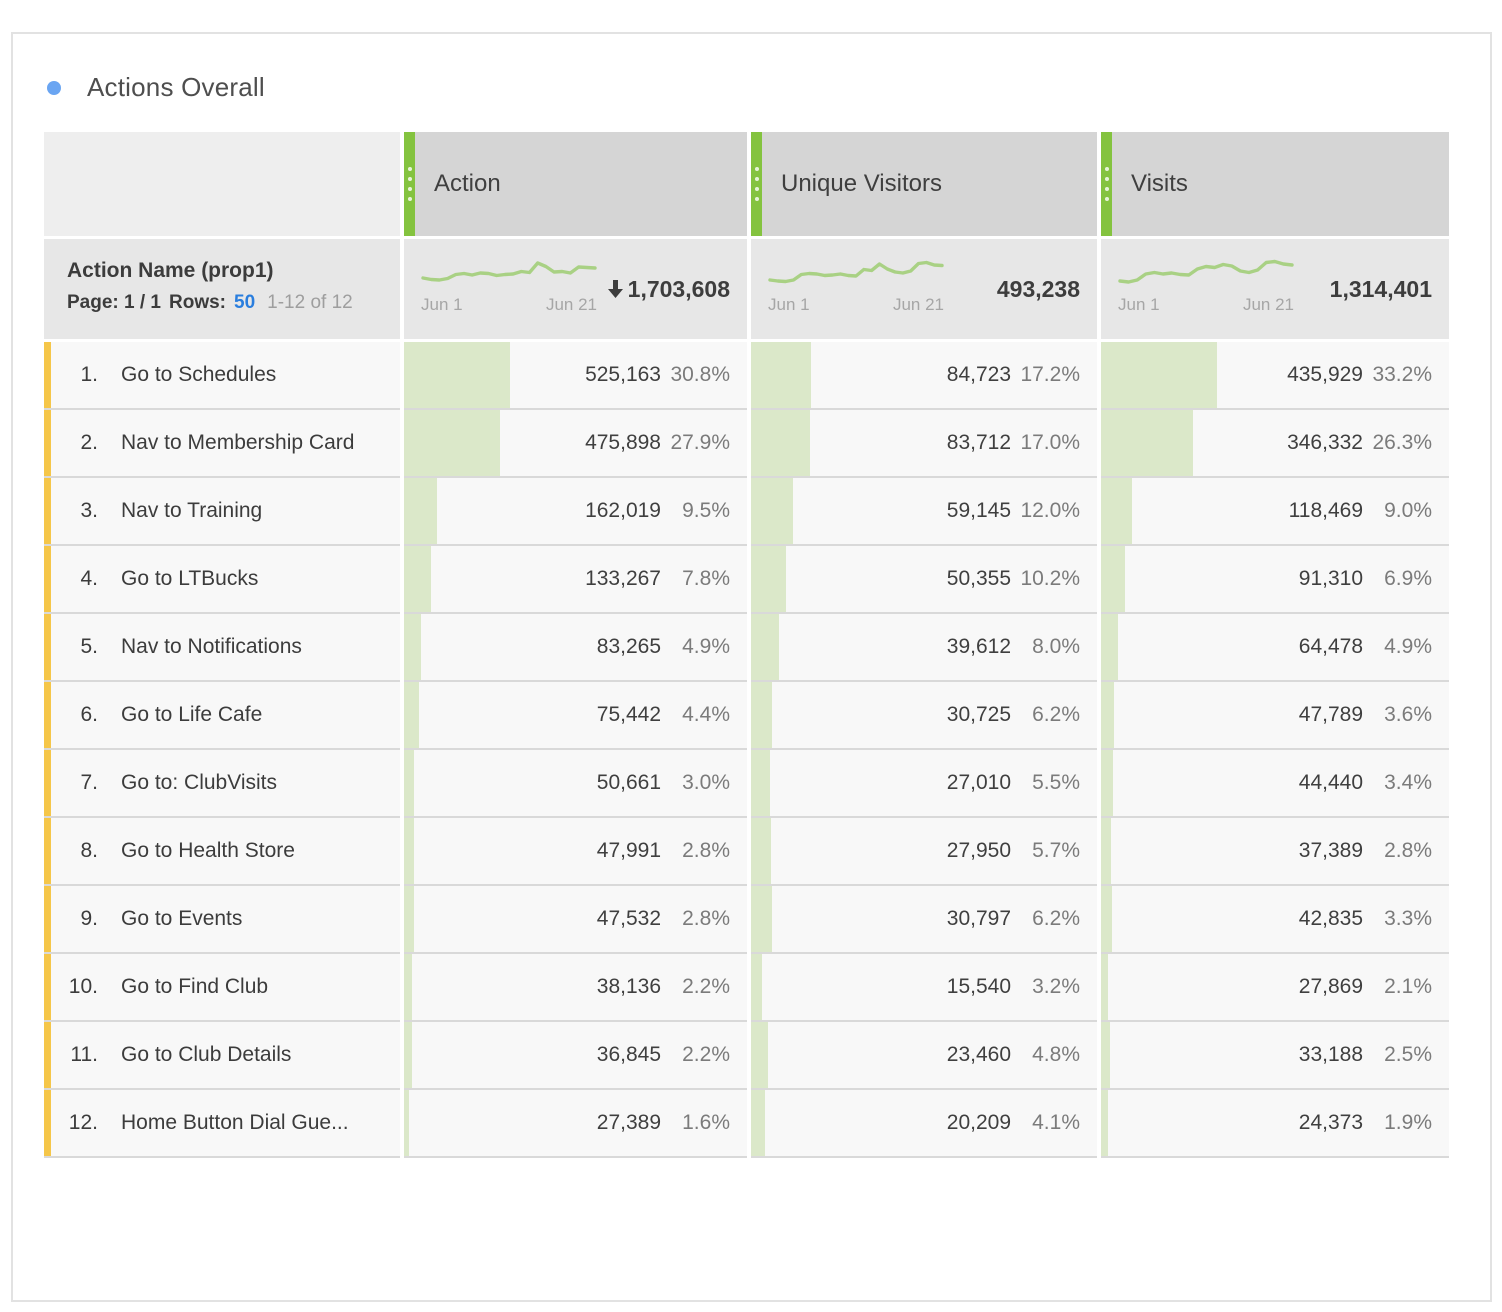 Image resolution: width=1502 pixels, height=1312 pixels. I want to click on metric-cell-unique_visitors: 15,540 3.2%, so click(924, 988).